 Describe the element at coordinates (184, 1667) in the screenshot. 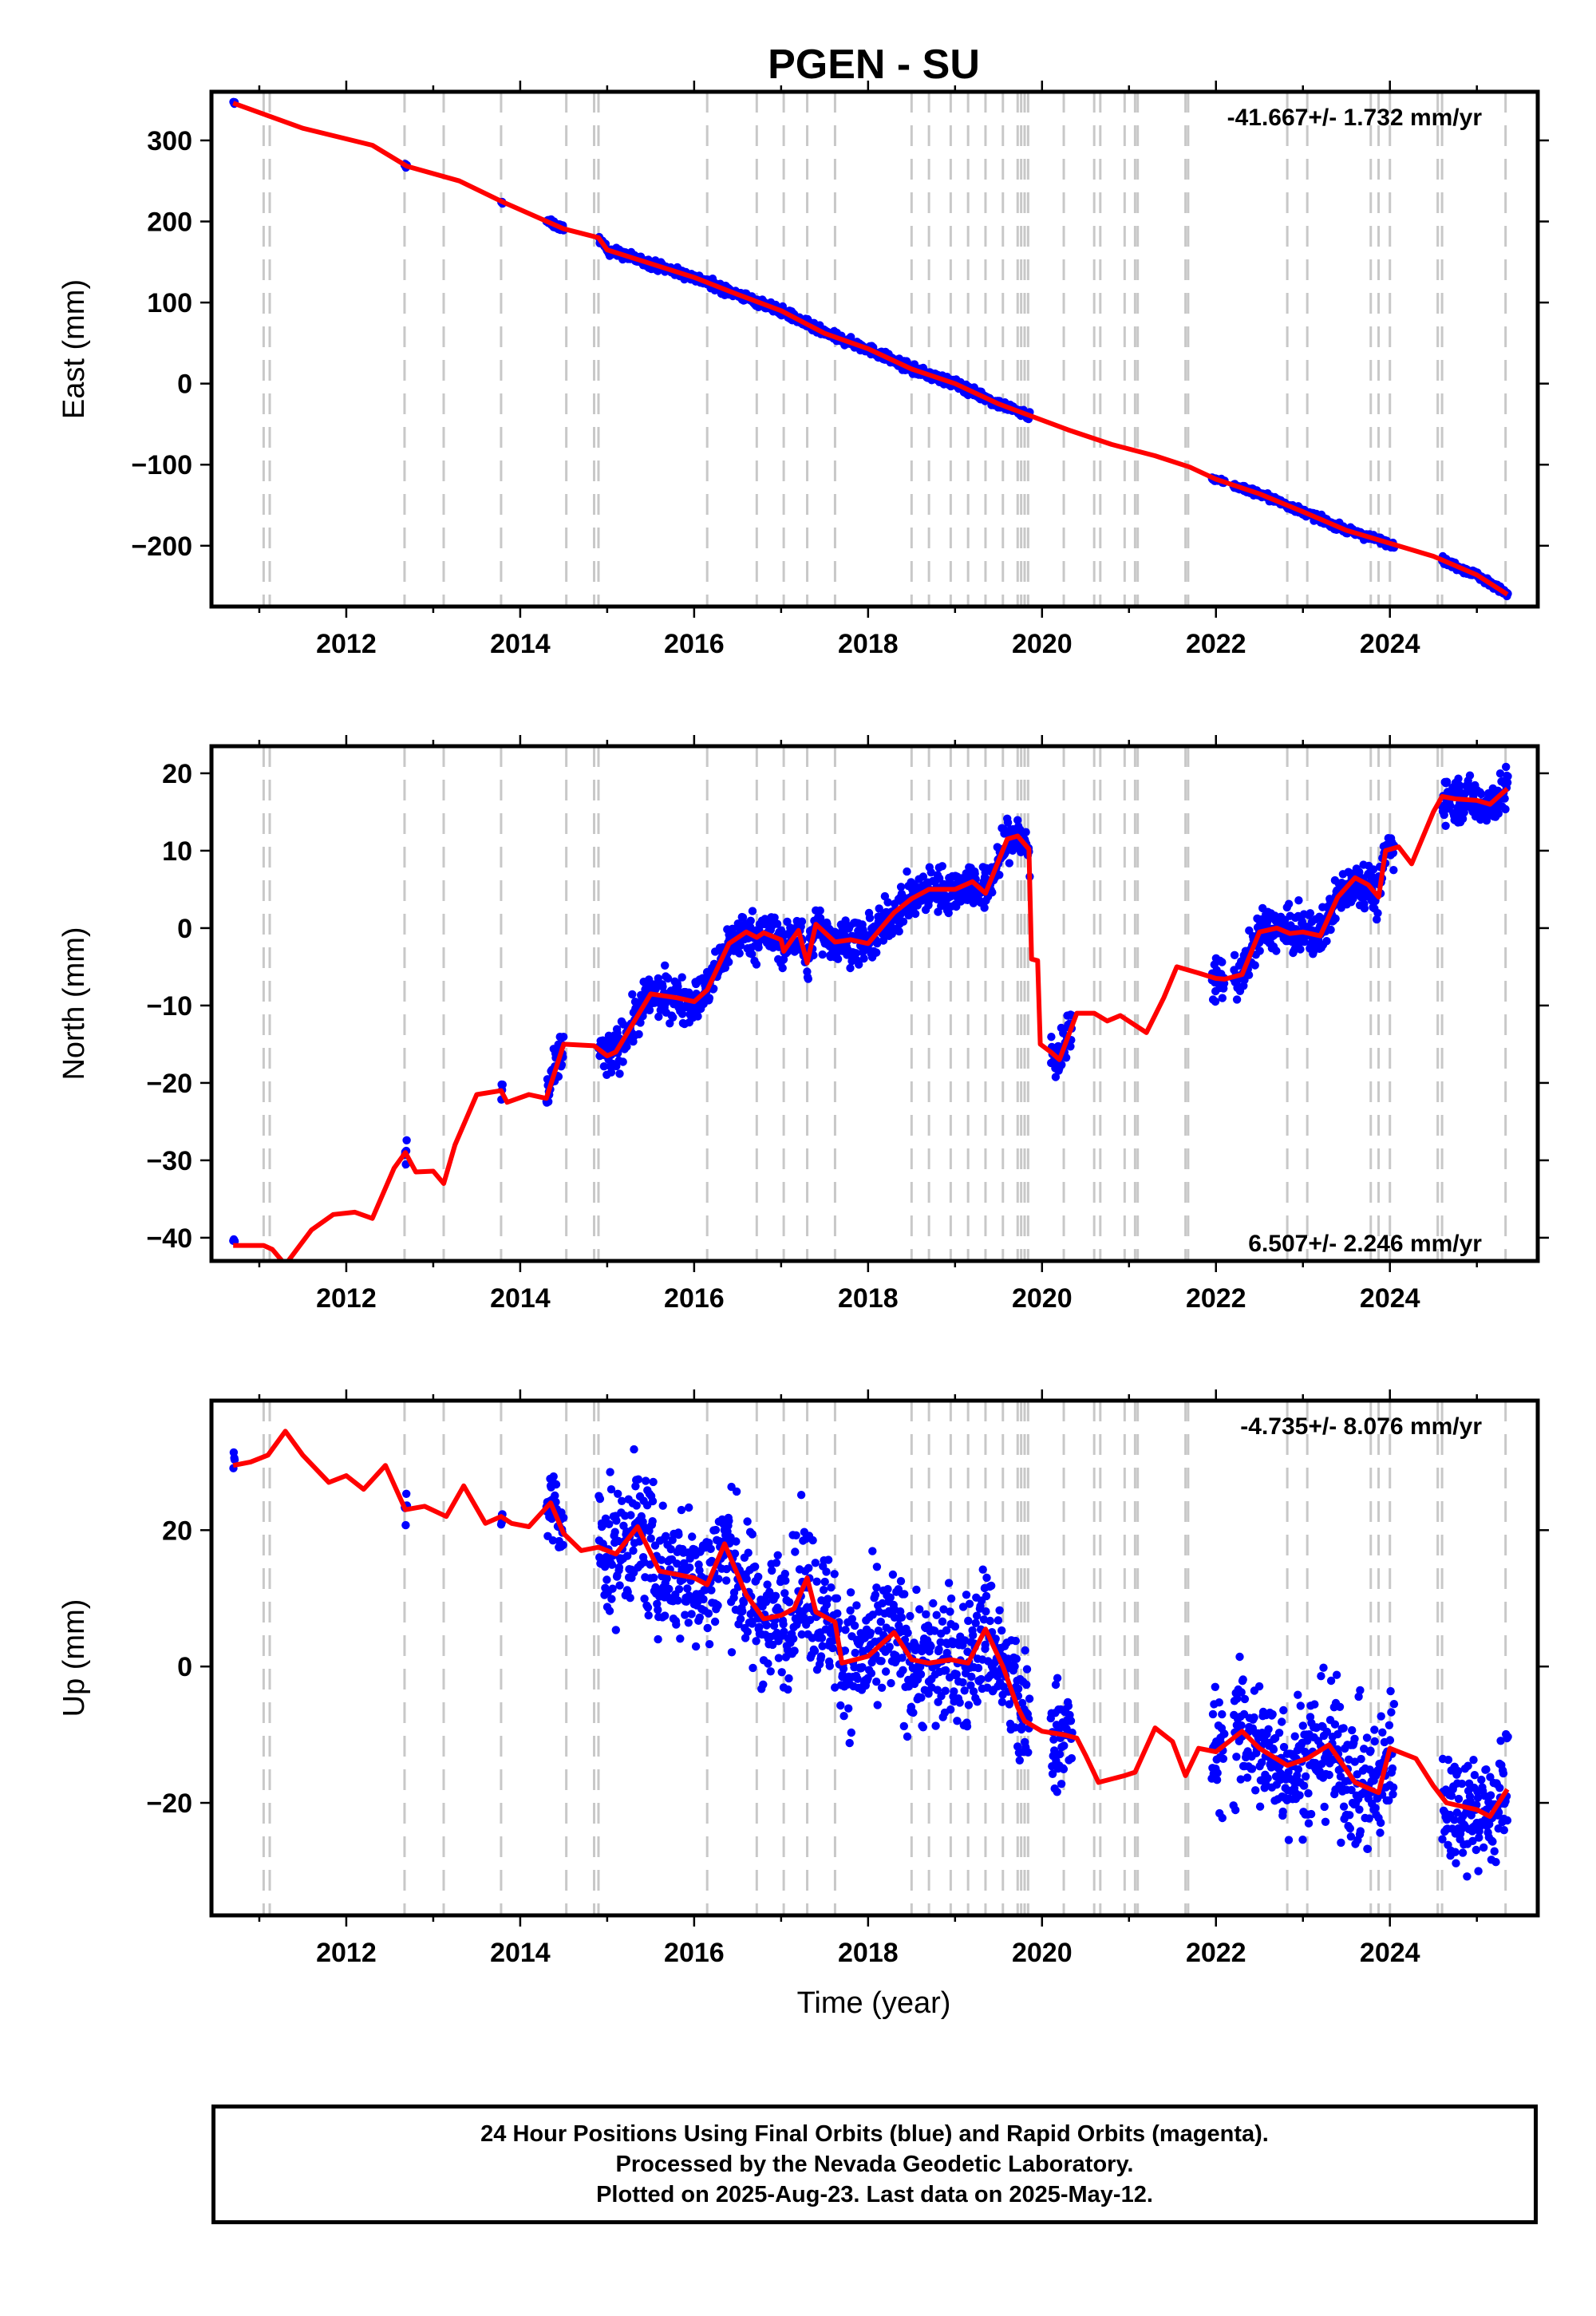

I see `y-tick-label: 0` at that location.